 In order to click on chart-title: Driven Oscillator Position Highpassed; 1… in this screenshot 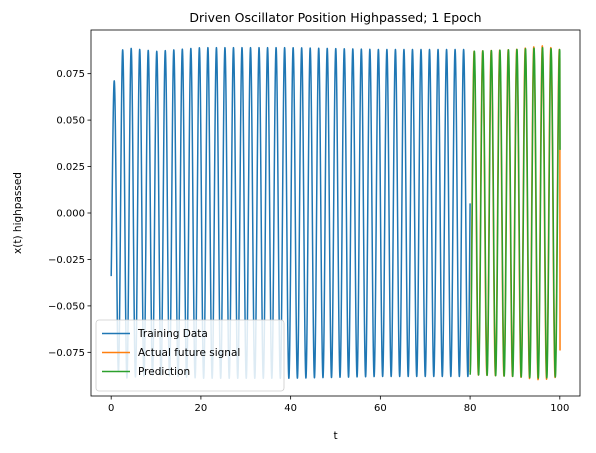, I will do `click(335, 17)`.